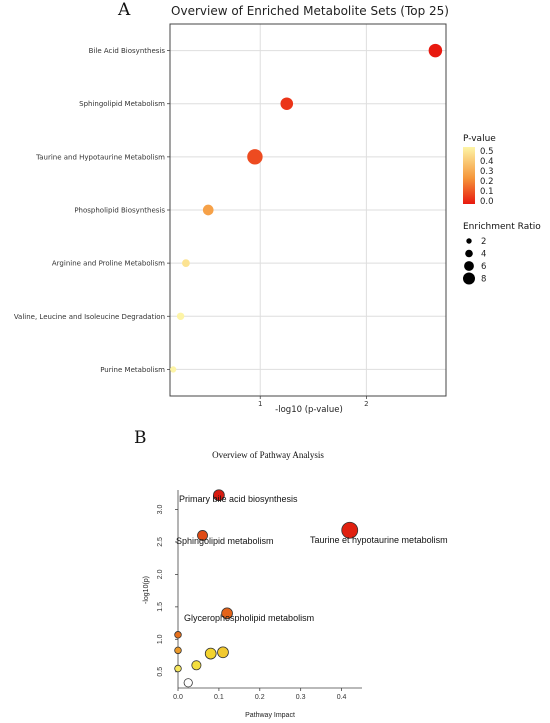  Describe the element at coordinates (487, 202) in the screenshot. I see `legend-pvalue-tick-label: 0.0` at that location.